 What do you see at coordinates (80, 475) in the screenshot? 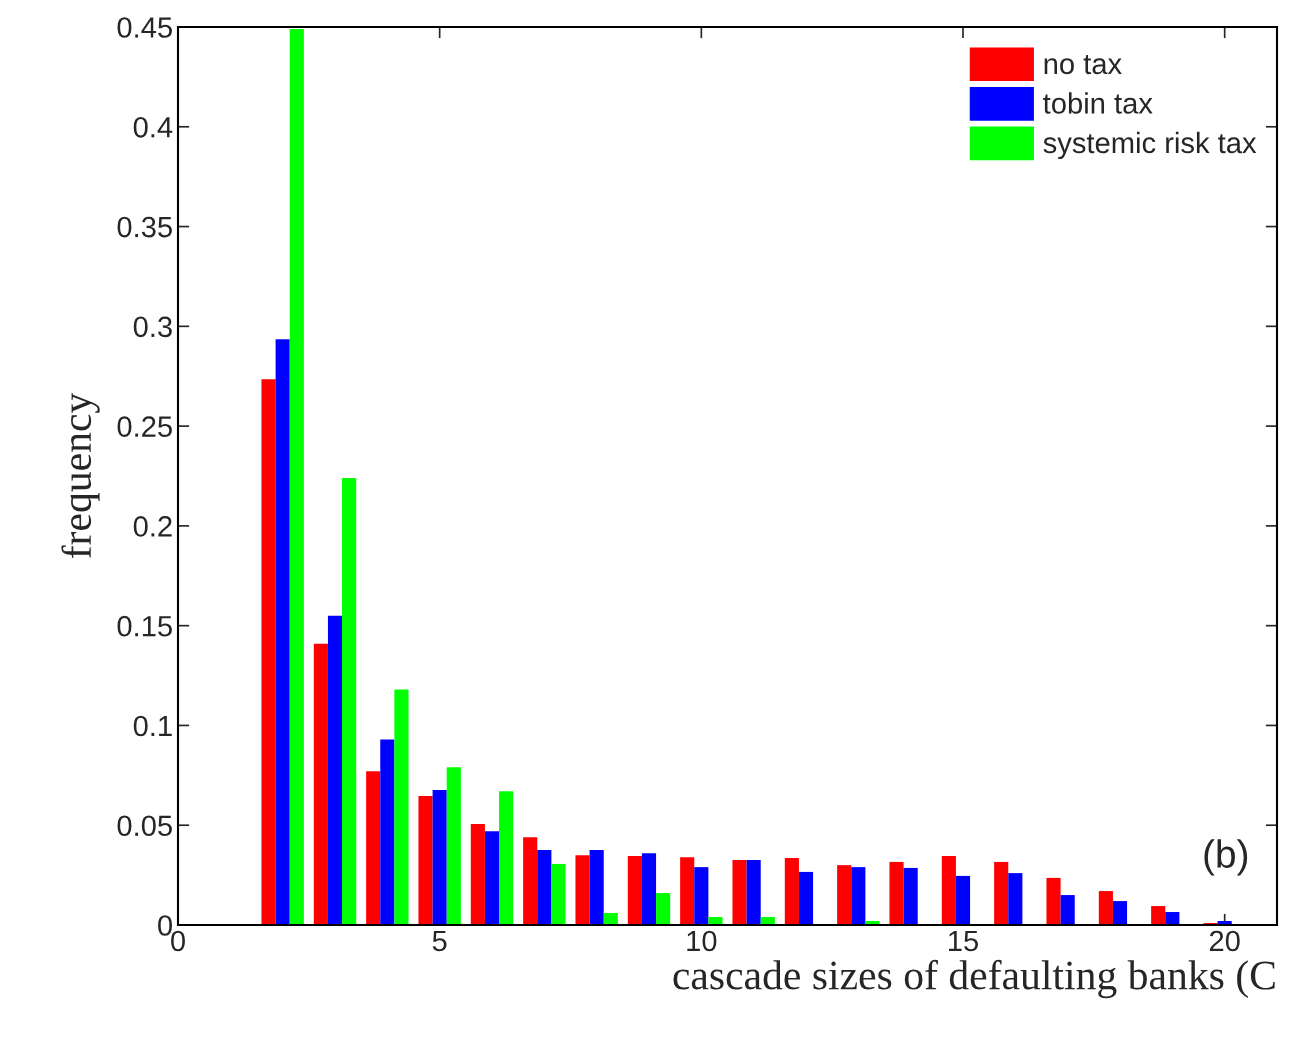
I see `y-axis-title: frequency` at bounding box center [80, 475].